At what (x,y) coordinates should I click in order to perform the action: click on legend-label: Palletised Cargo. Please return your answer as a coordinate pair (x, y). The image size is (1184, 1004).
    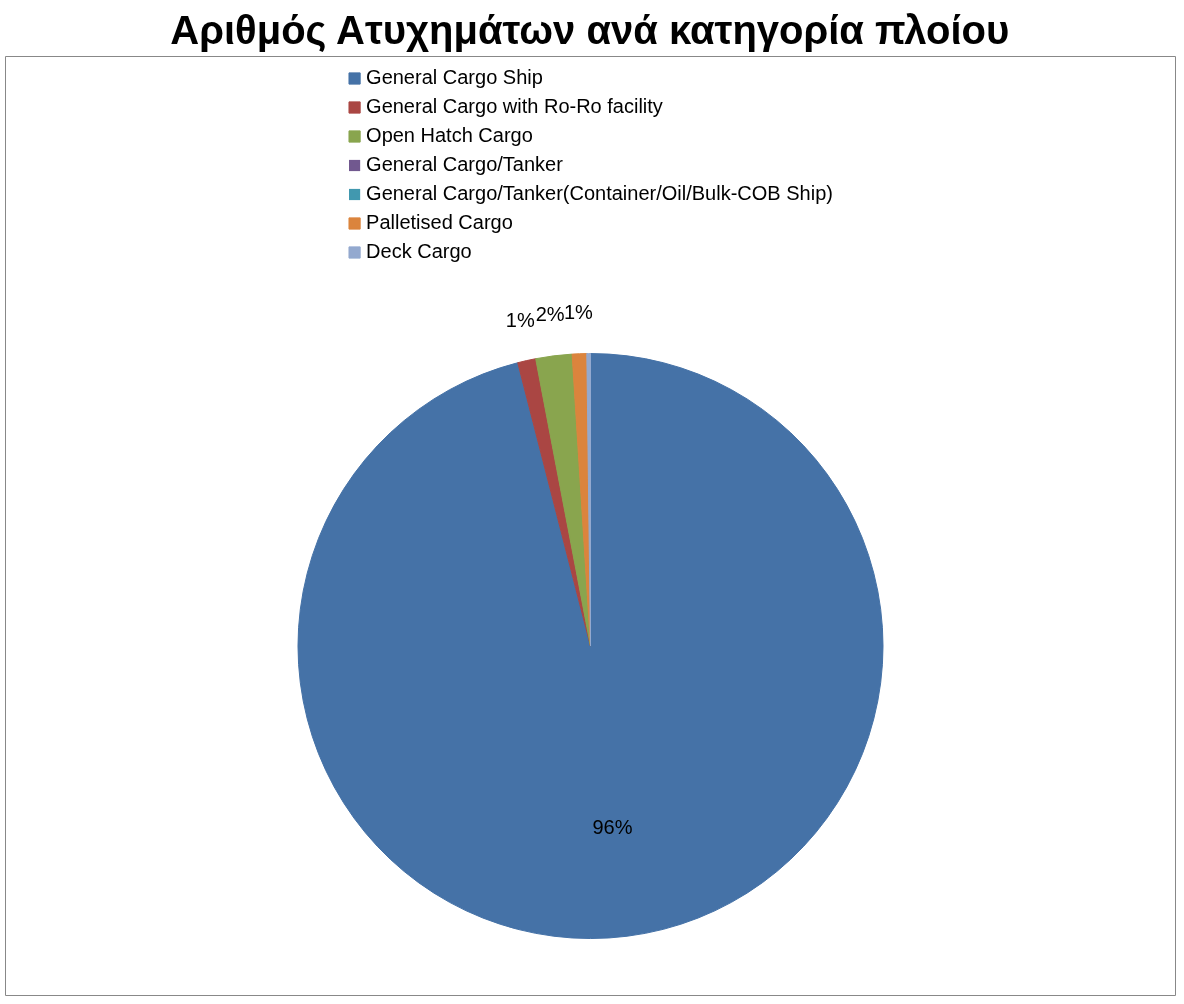
    Looking at the image, I should click on (439, 222).